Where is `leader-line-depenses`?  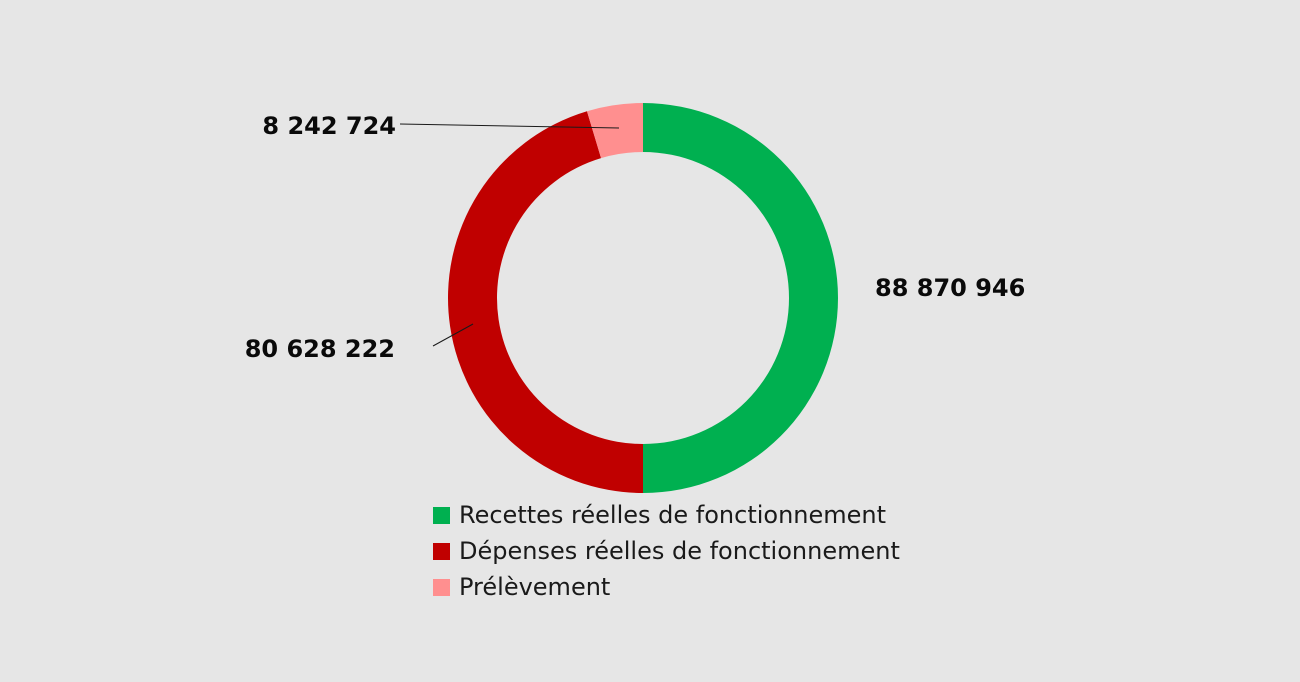
leader-line-depenses is located at coordinates (453, 335).